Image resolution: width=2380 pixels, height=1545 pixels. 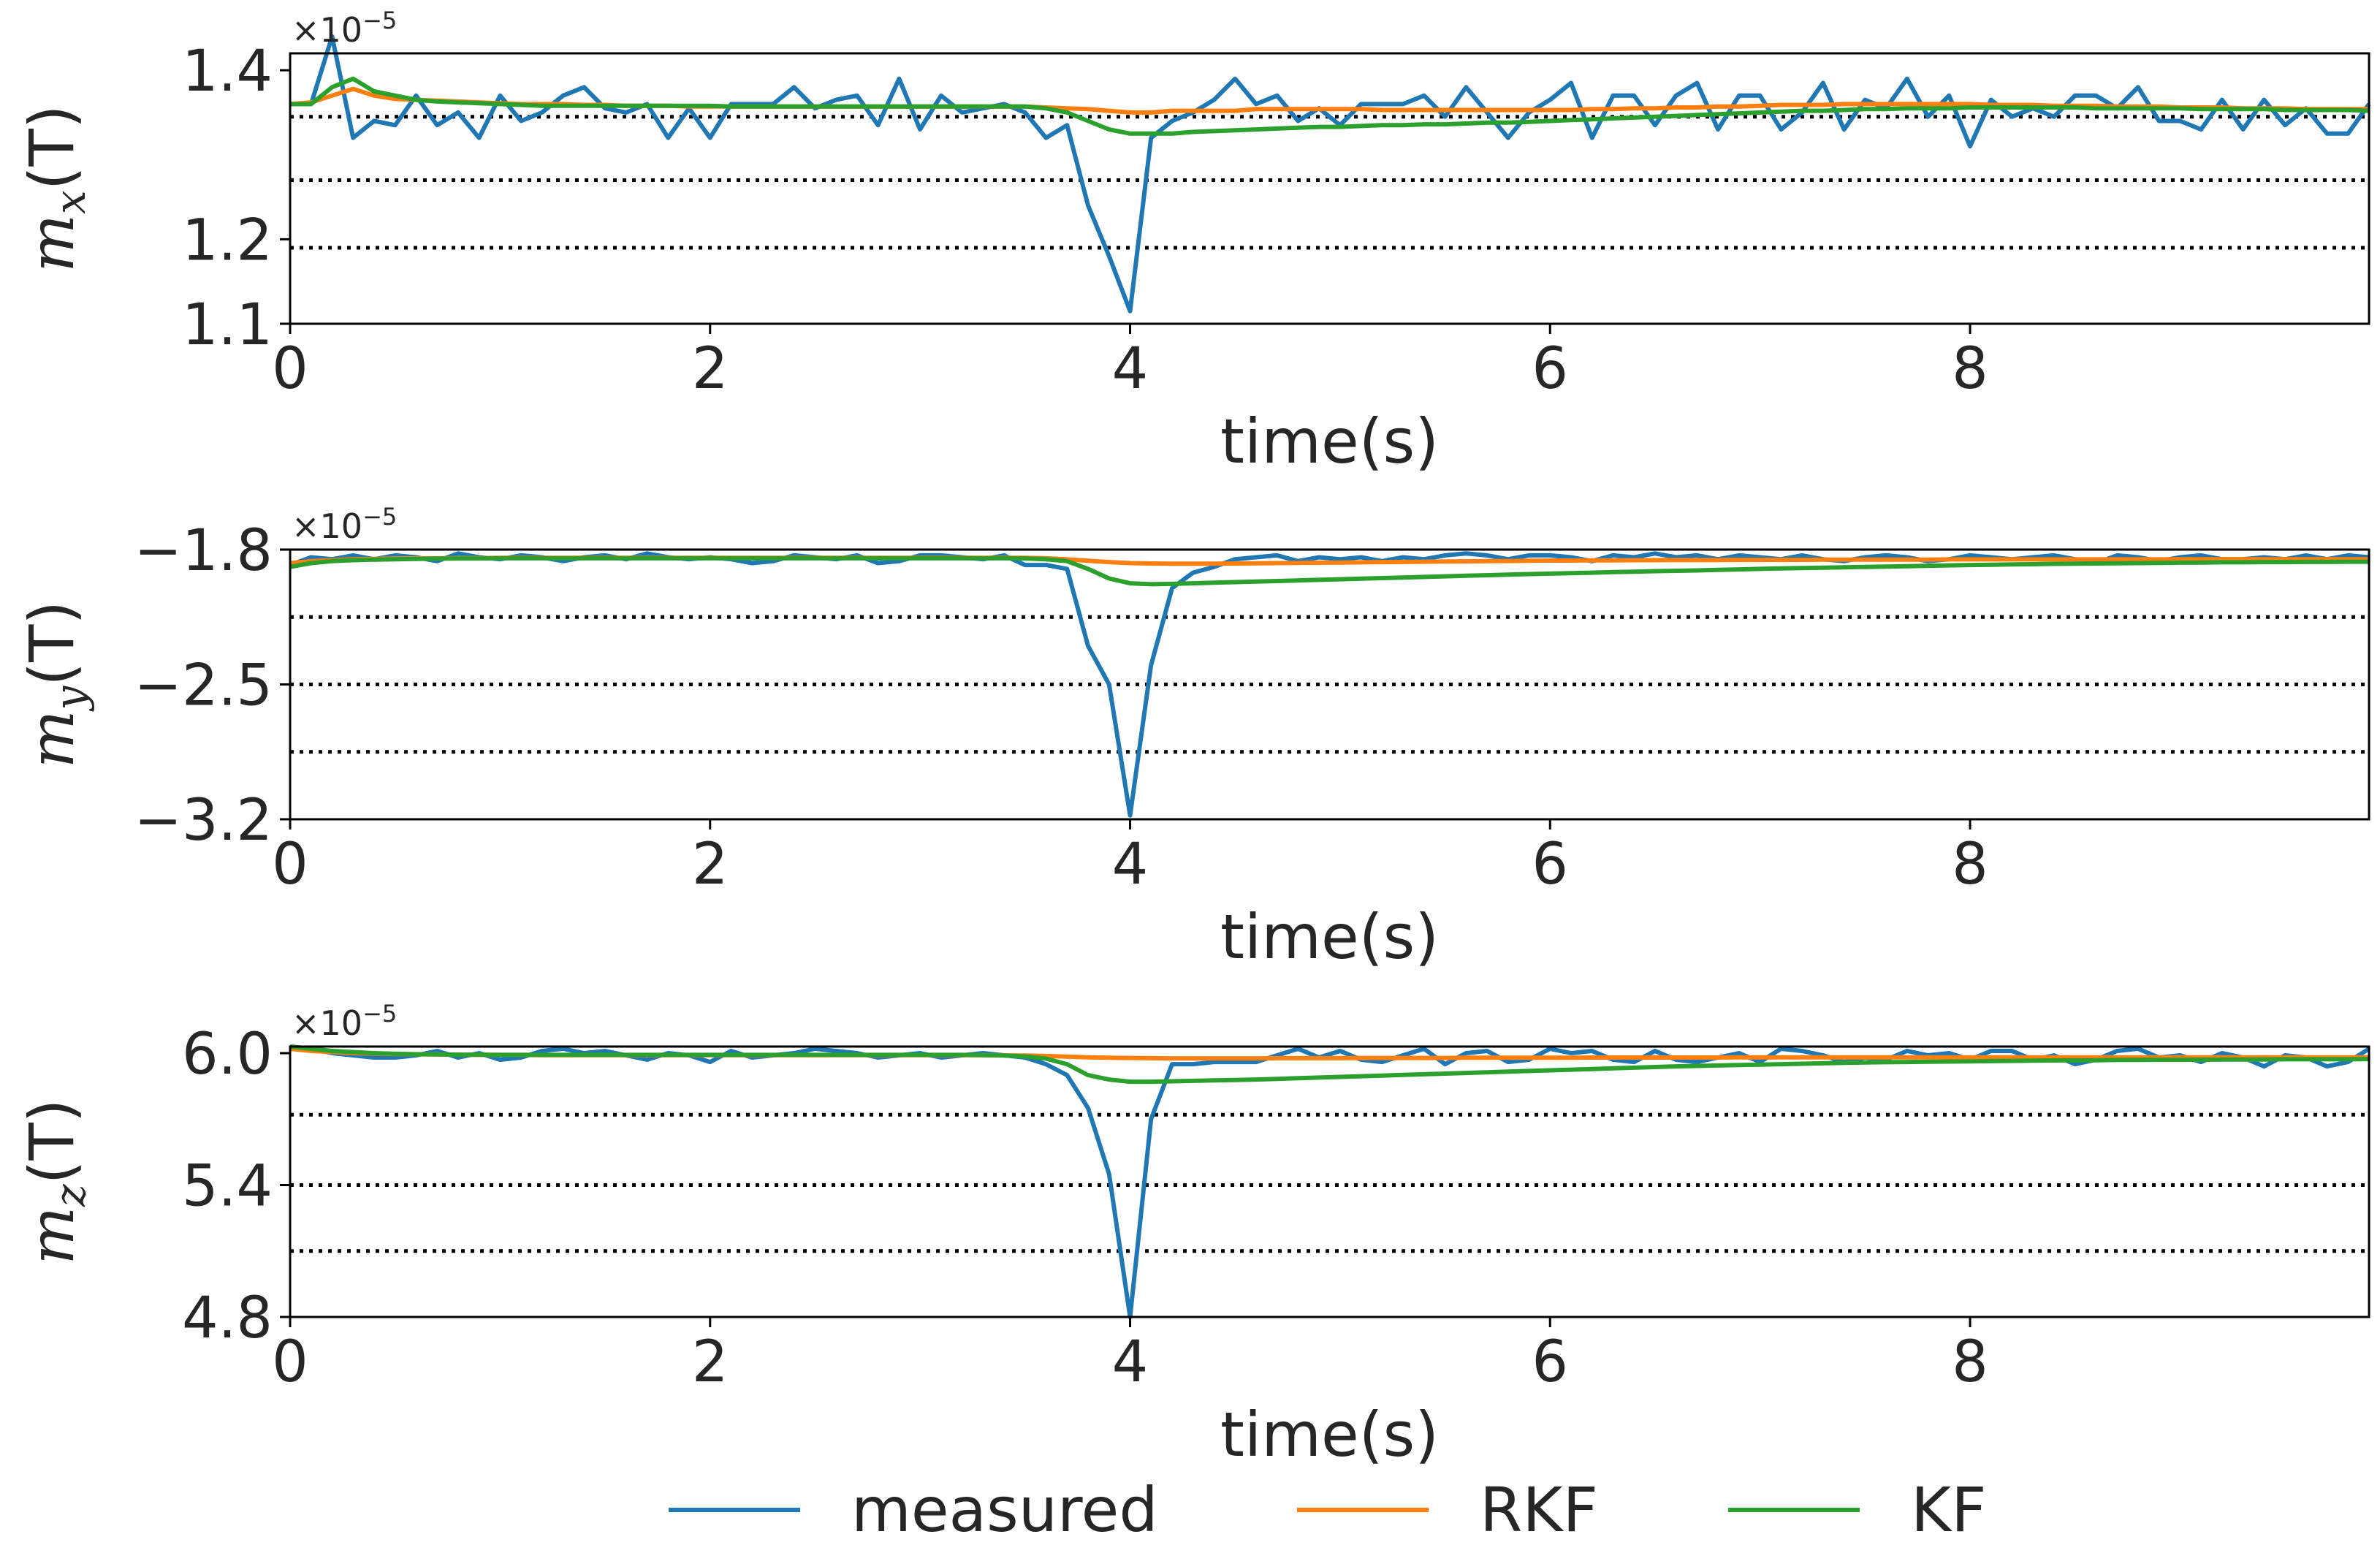 I want to click on y-axis-label: my(T), so click(x=55, y=684).